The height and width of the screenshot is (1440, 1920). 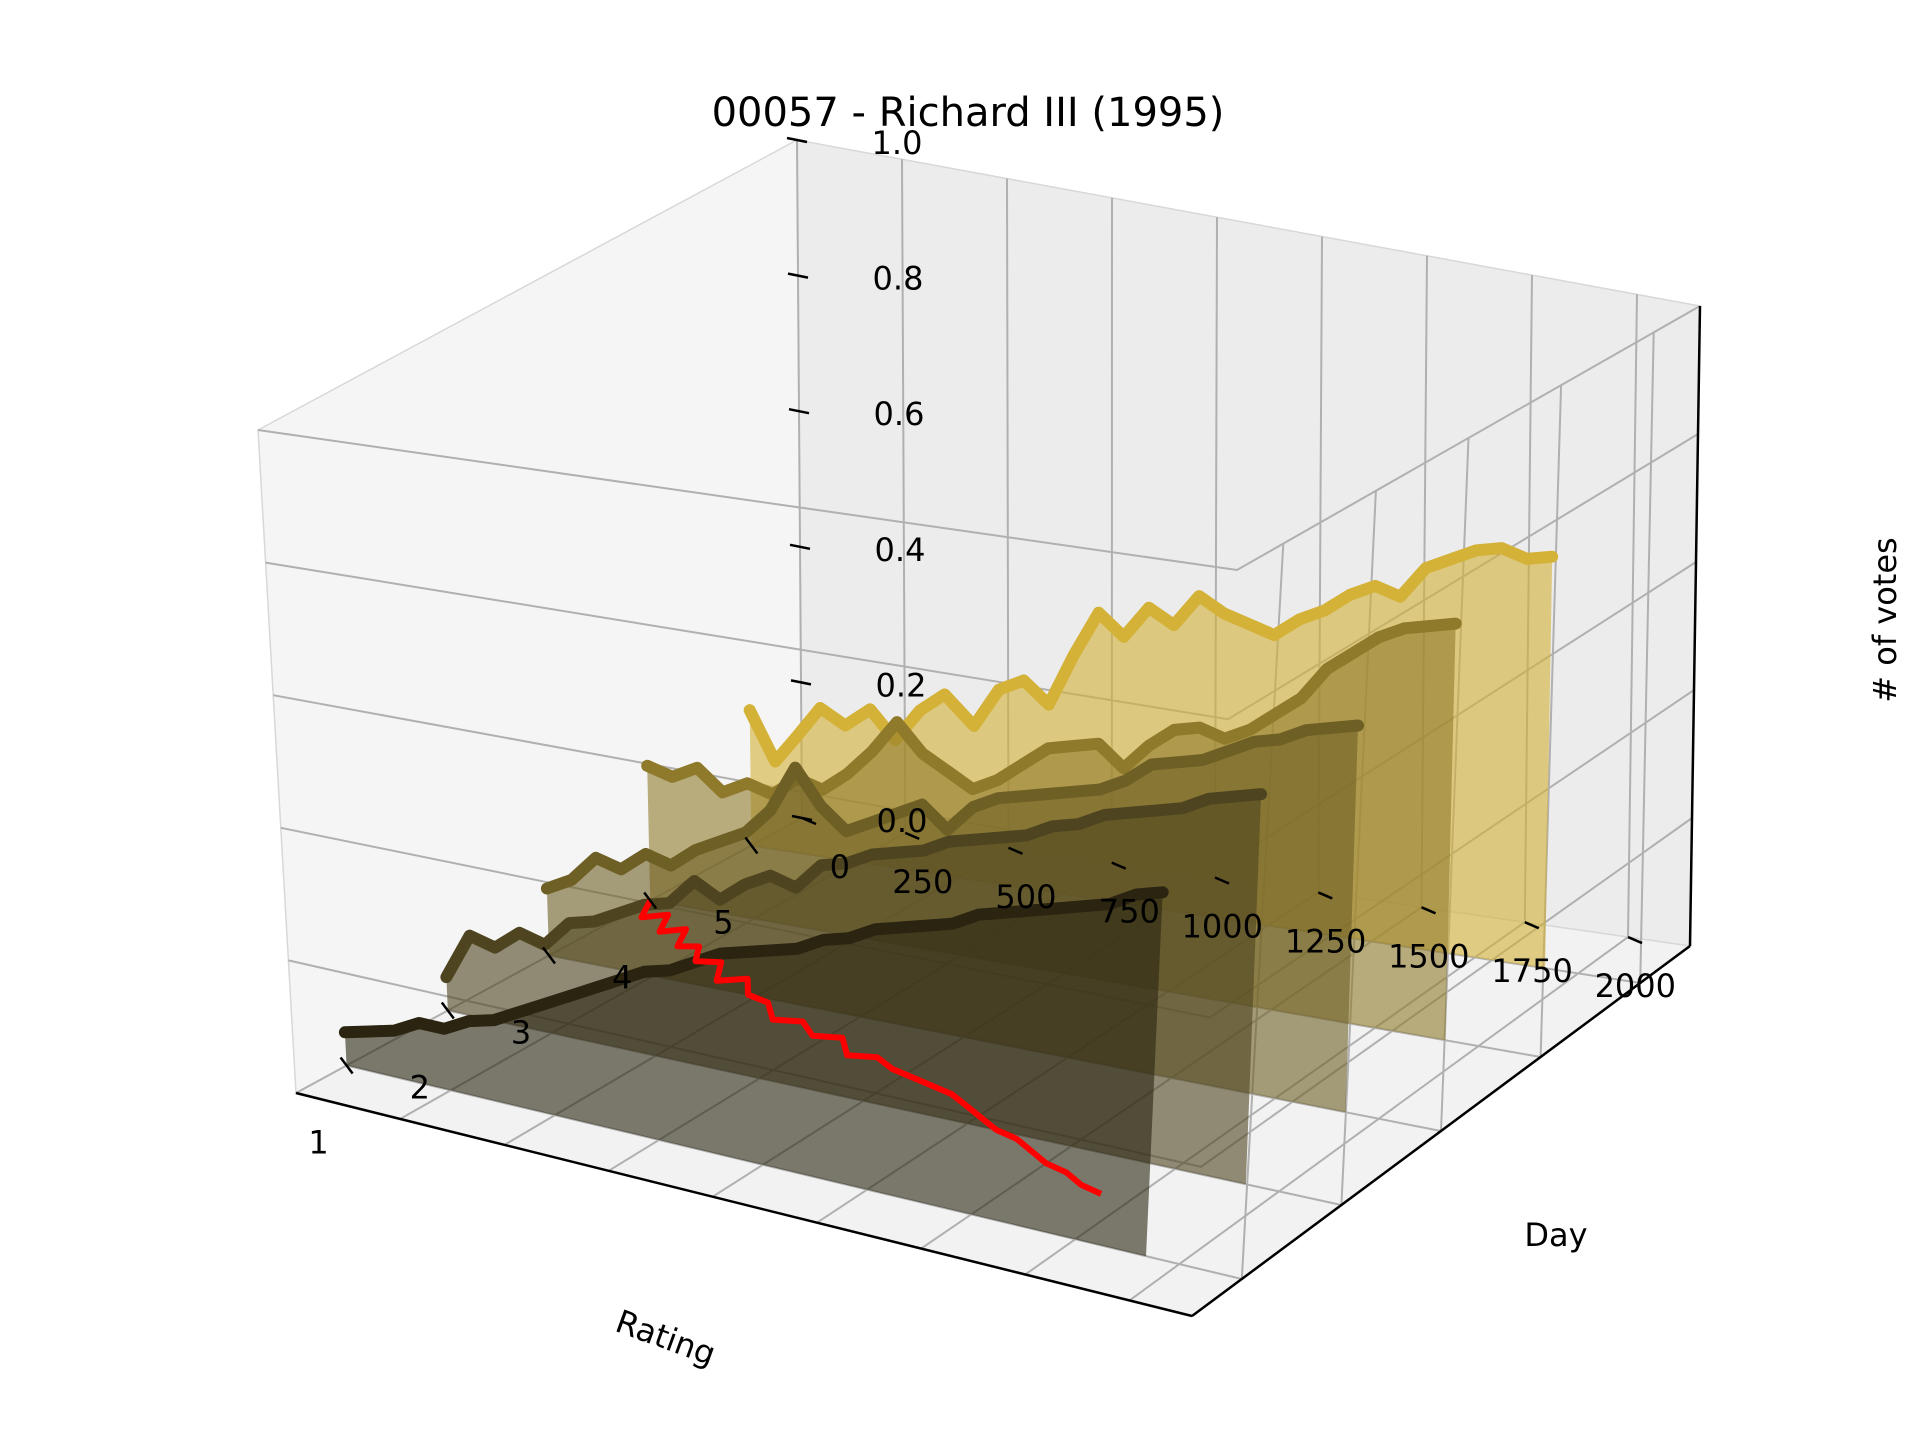 I want to click on mean-rating-line, so click(x=870, y=1048).